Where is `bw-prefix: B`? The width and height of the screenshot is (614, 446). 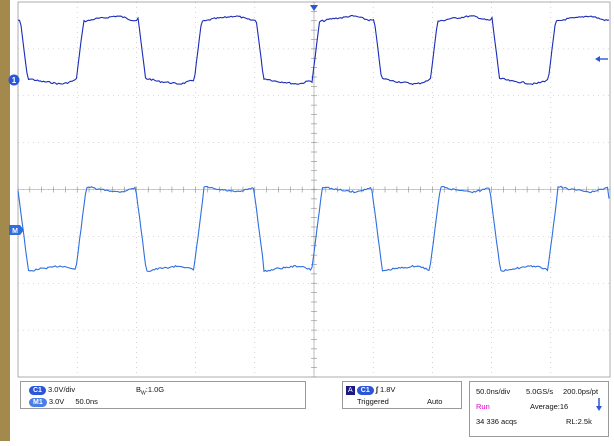
bw-prefix: B is located at coordinates (139, 389).